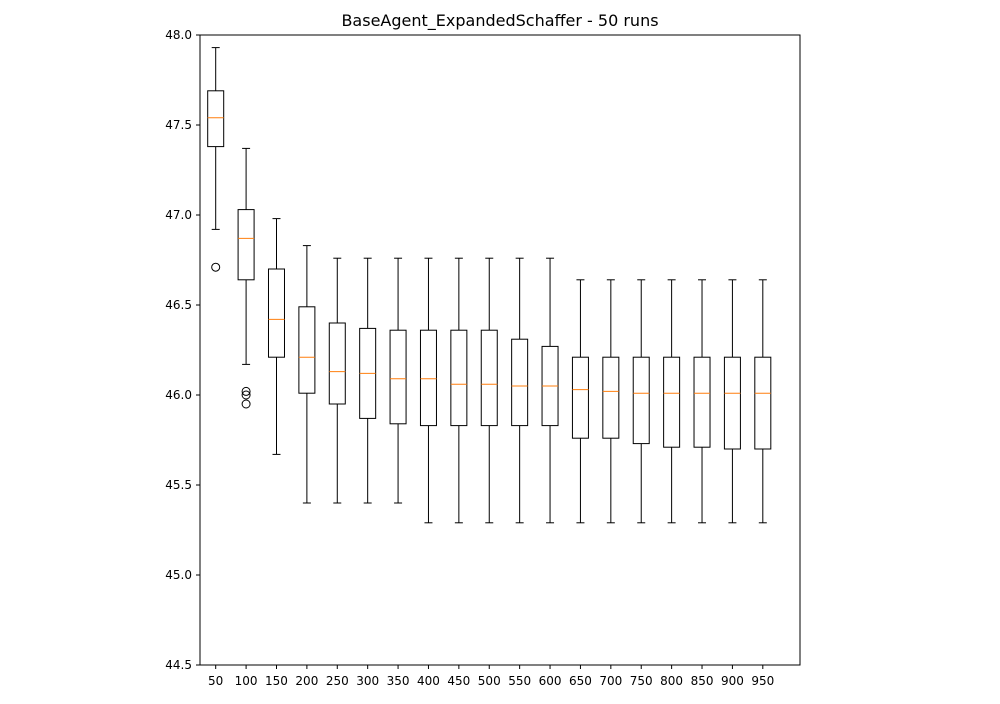 Image resolution: width=1000 pixels, height=704 pixels. I want to click on x-tick-label: 300, so click(367, 681).